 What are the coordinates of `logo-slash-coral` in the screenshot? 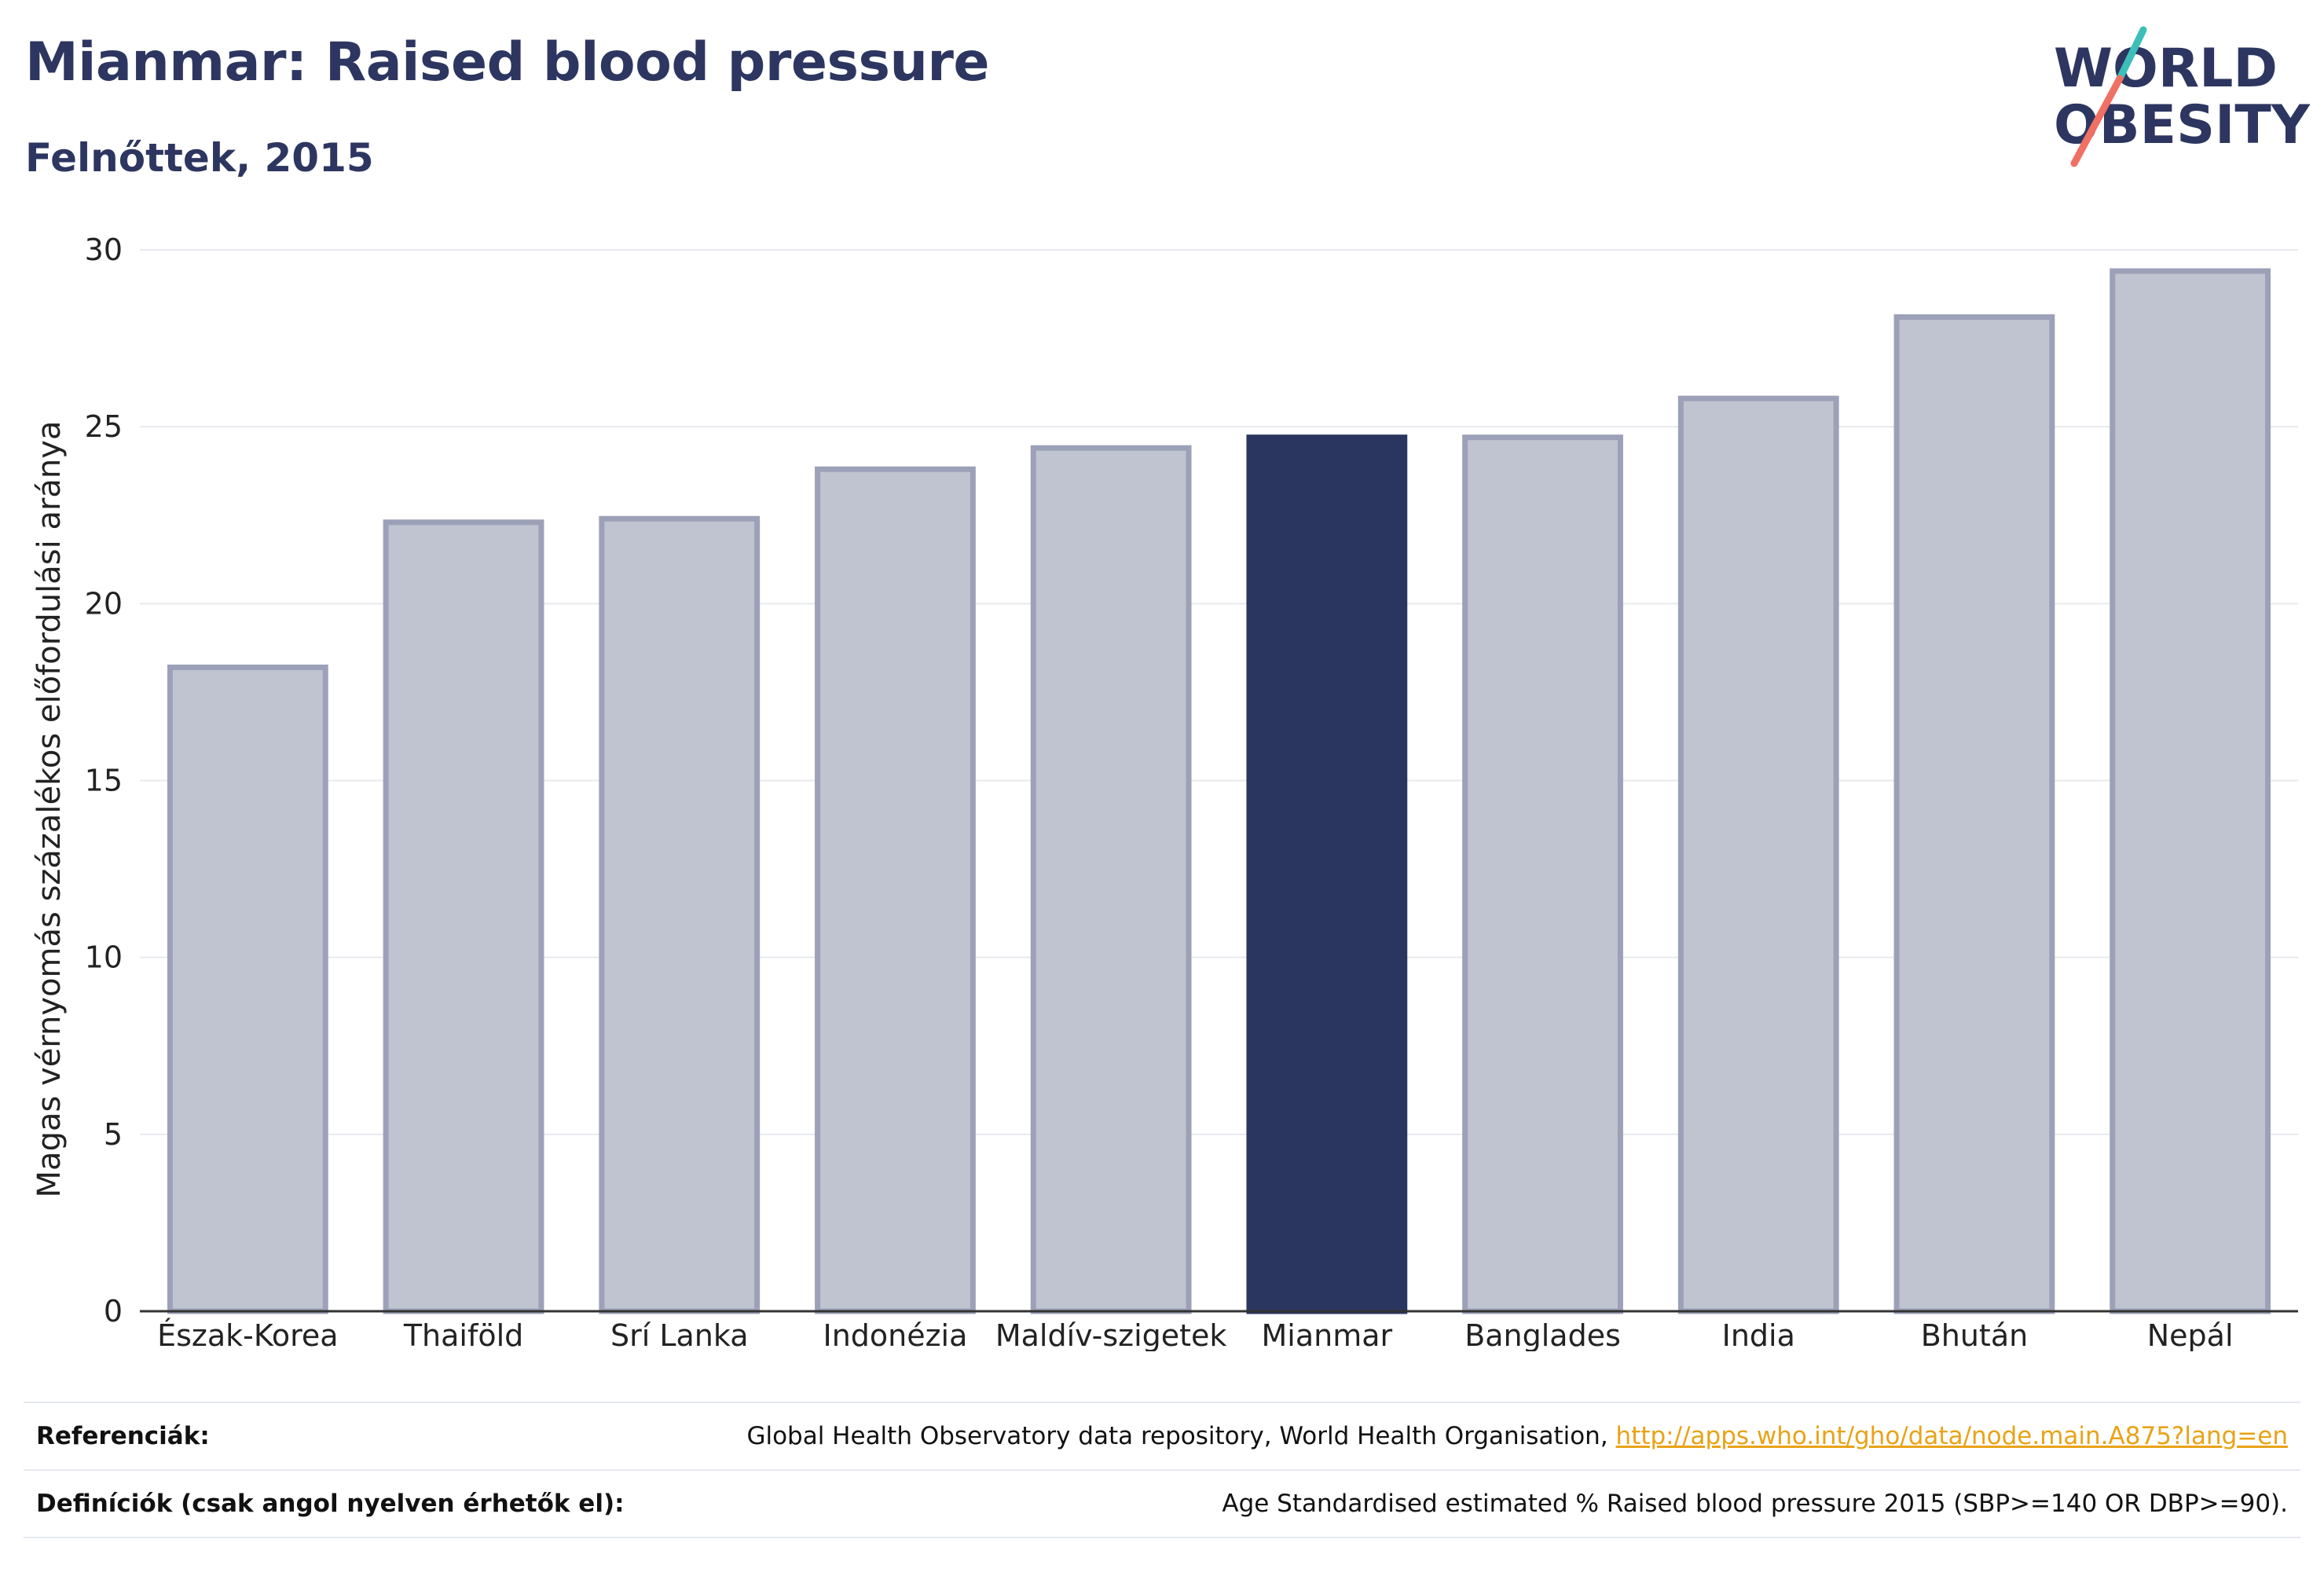 It's located at (2097, 121).